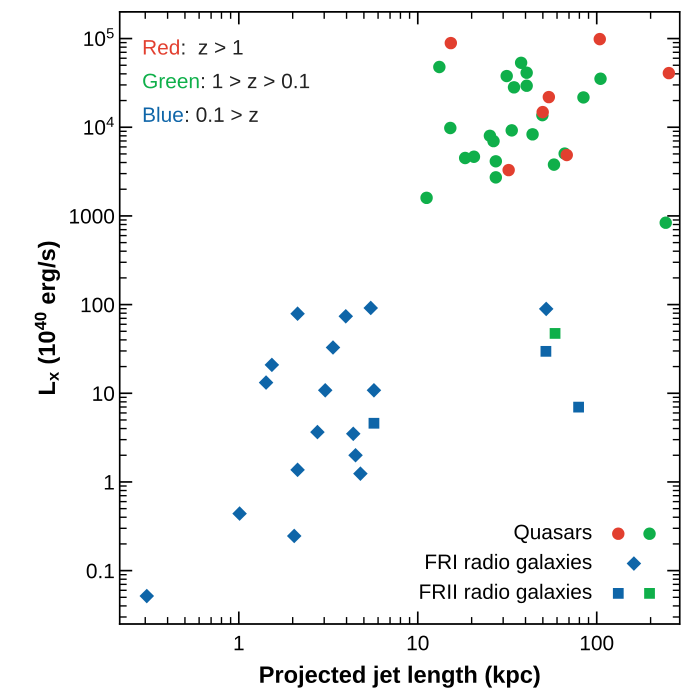 This screenshot has height=698, width=688. I want to click on legend-label: Quasars, so click(553, 534).